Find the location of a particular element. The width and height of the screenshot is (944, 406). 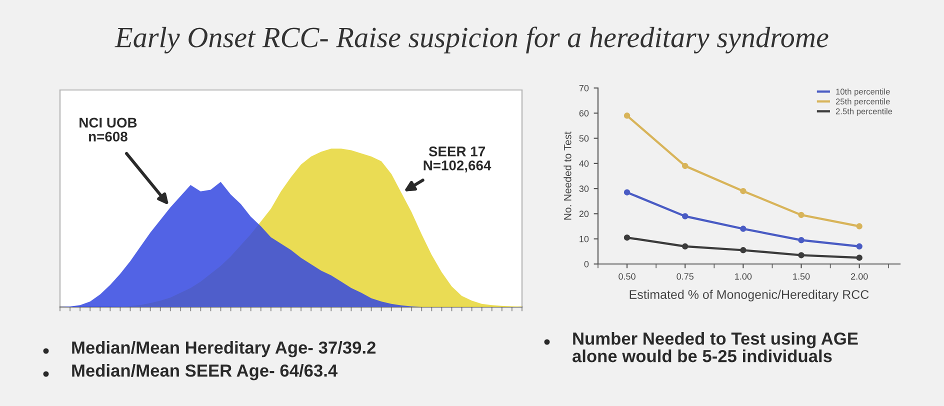

legend-label: 25th percentile is located at coordinates (863, 102).